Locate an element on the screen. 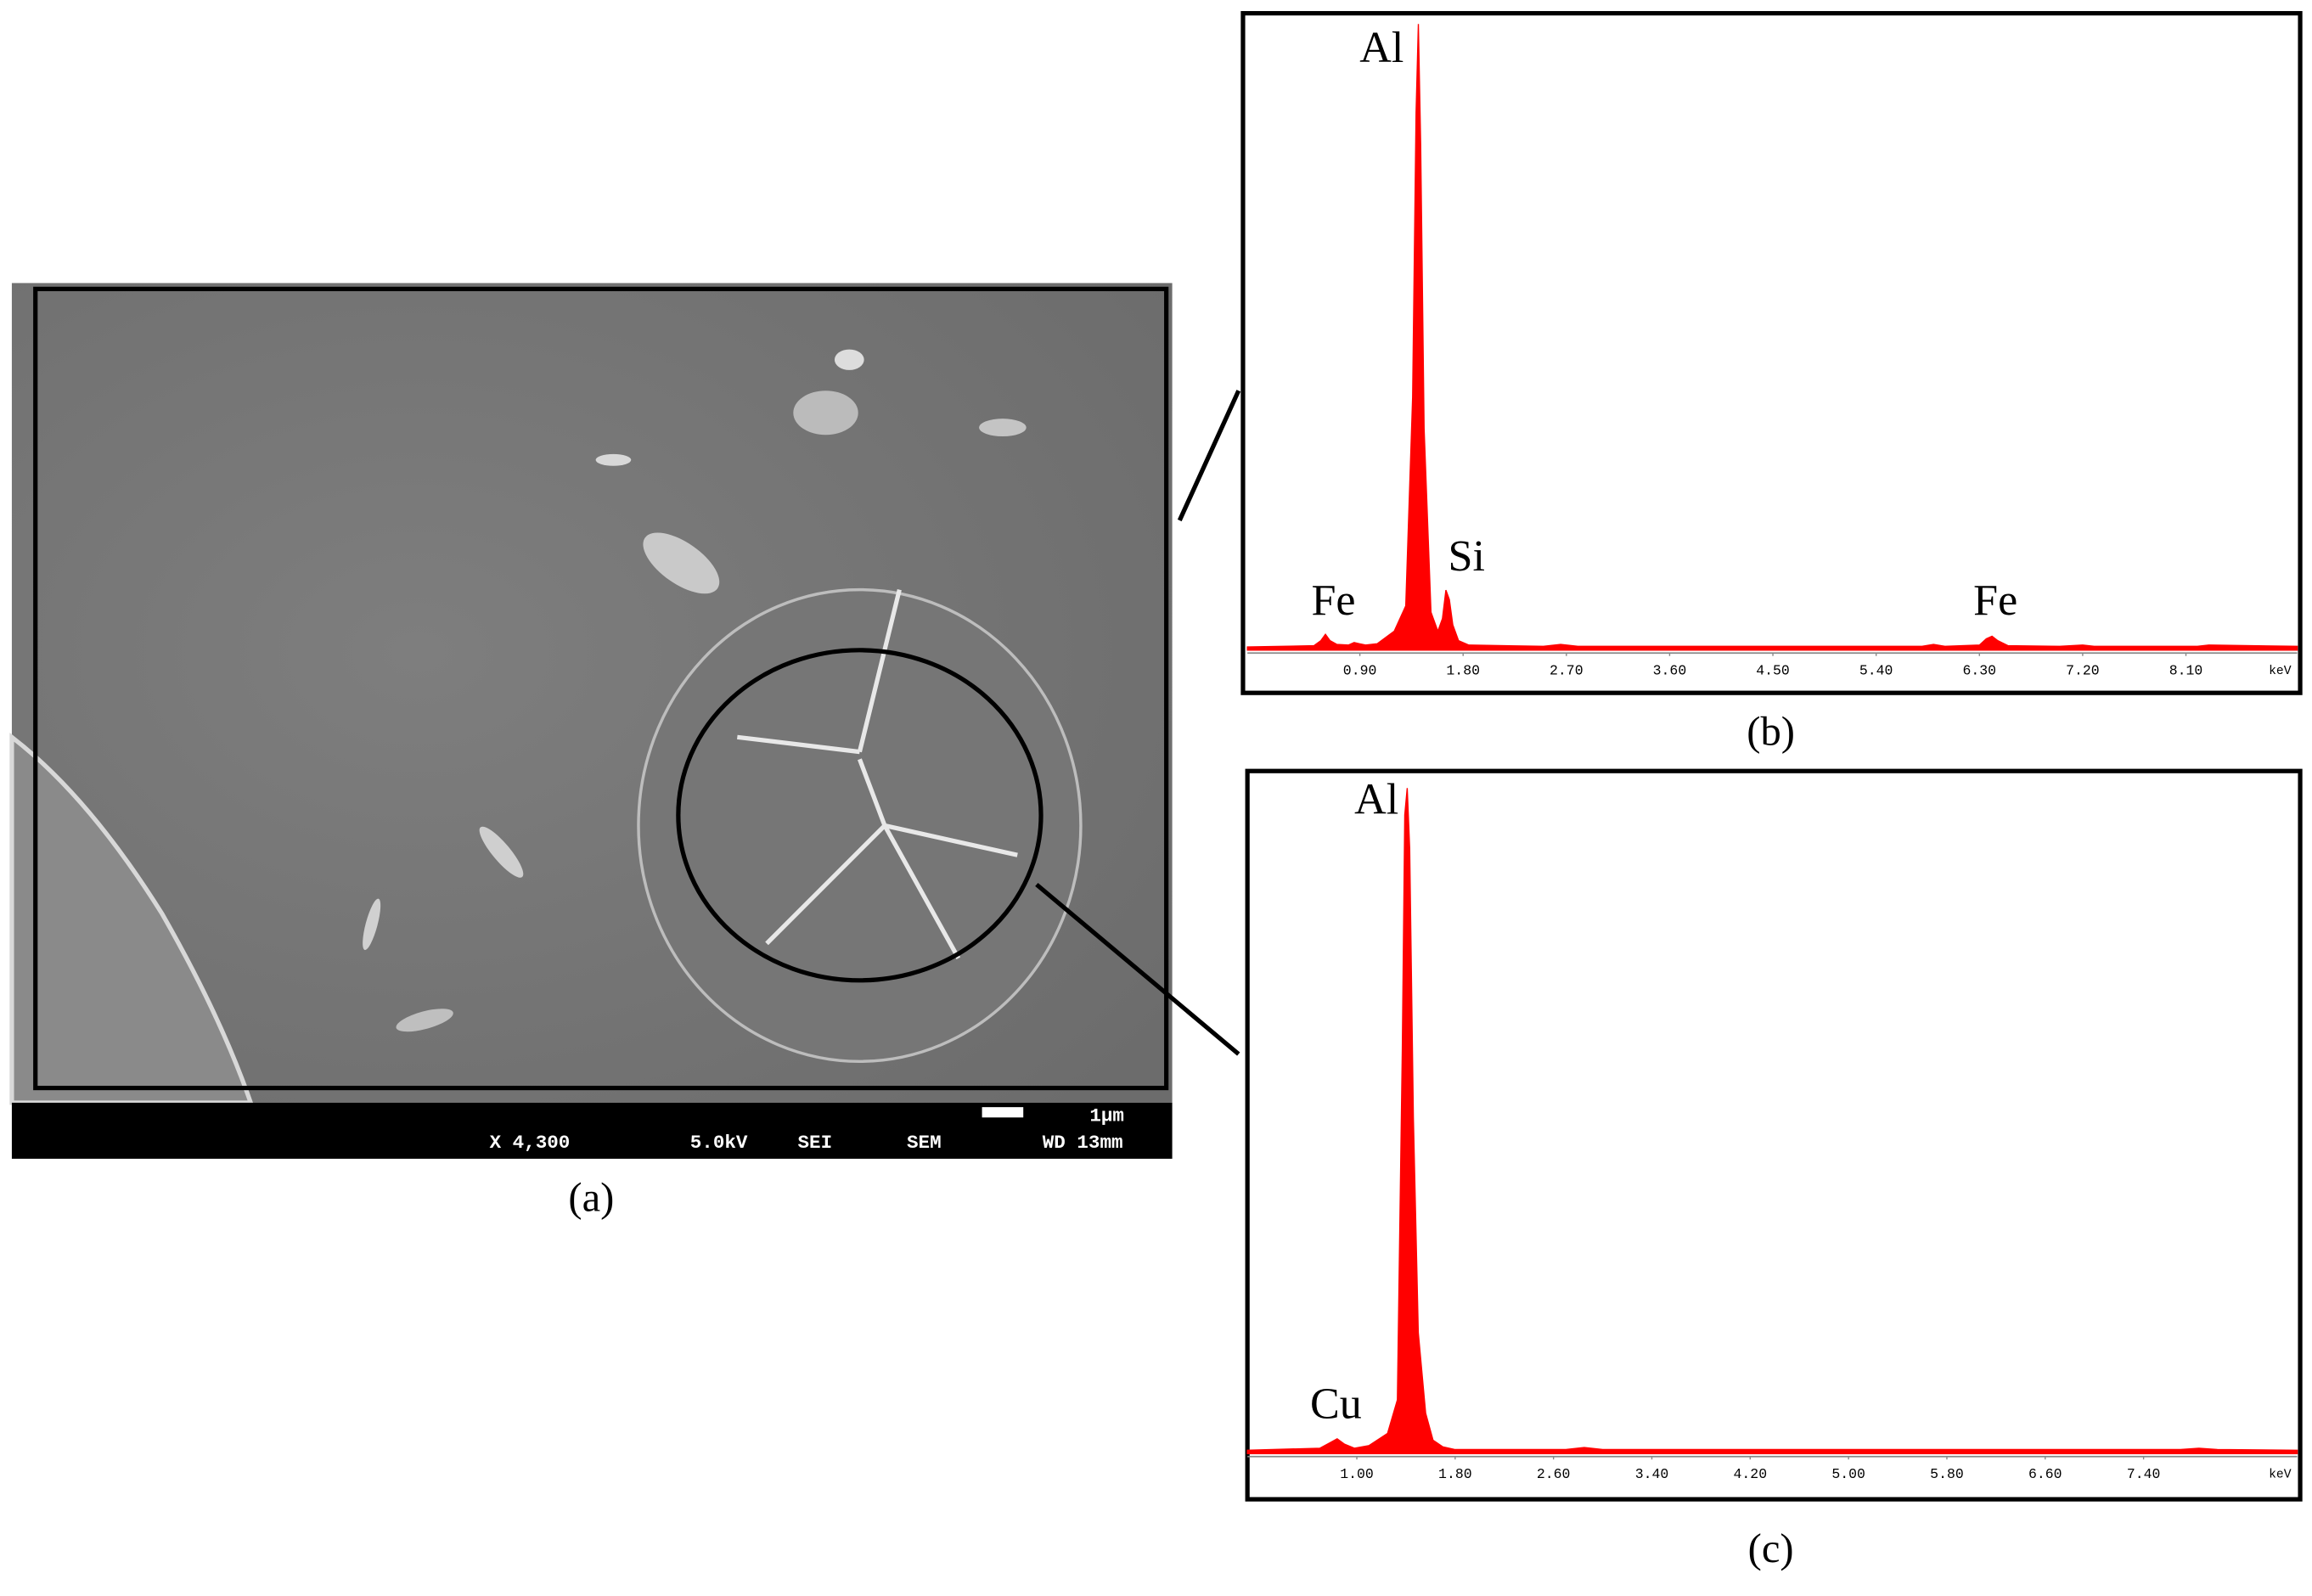  peak-label: Si is located at coordinates (1467, 556).